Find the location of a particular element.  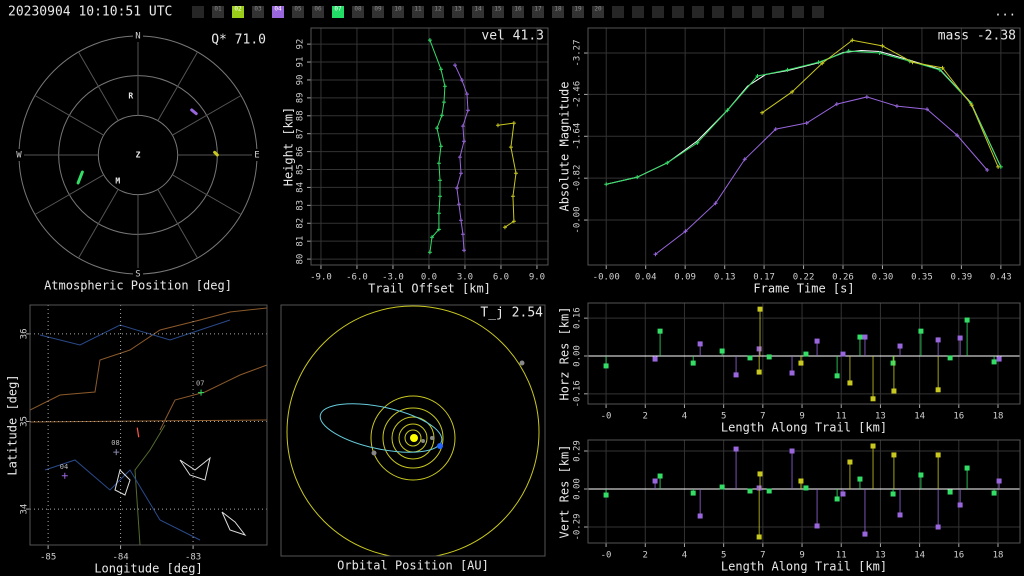

x-tick-label: -9.0 is located at coordinates (321, 278).